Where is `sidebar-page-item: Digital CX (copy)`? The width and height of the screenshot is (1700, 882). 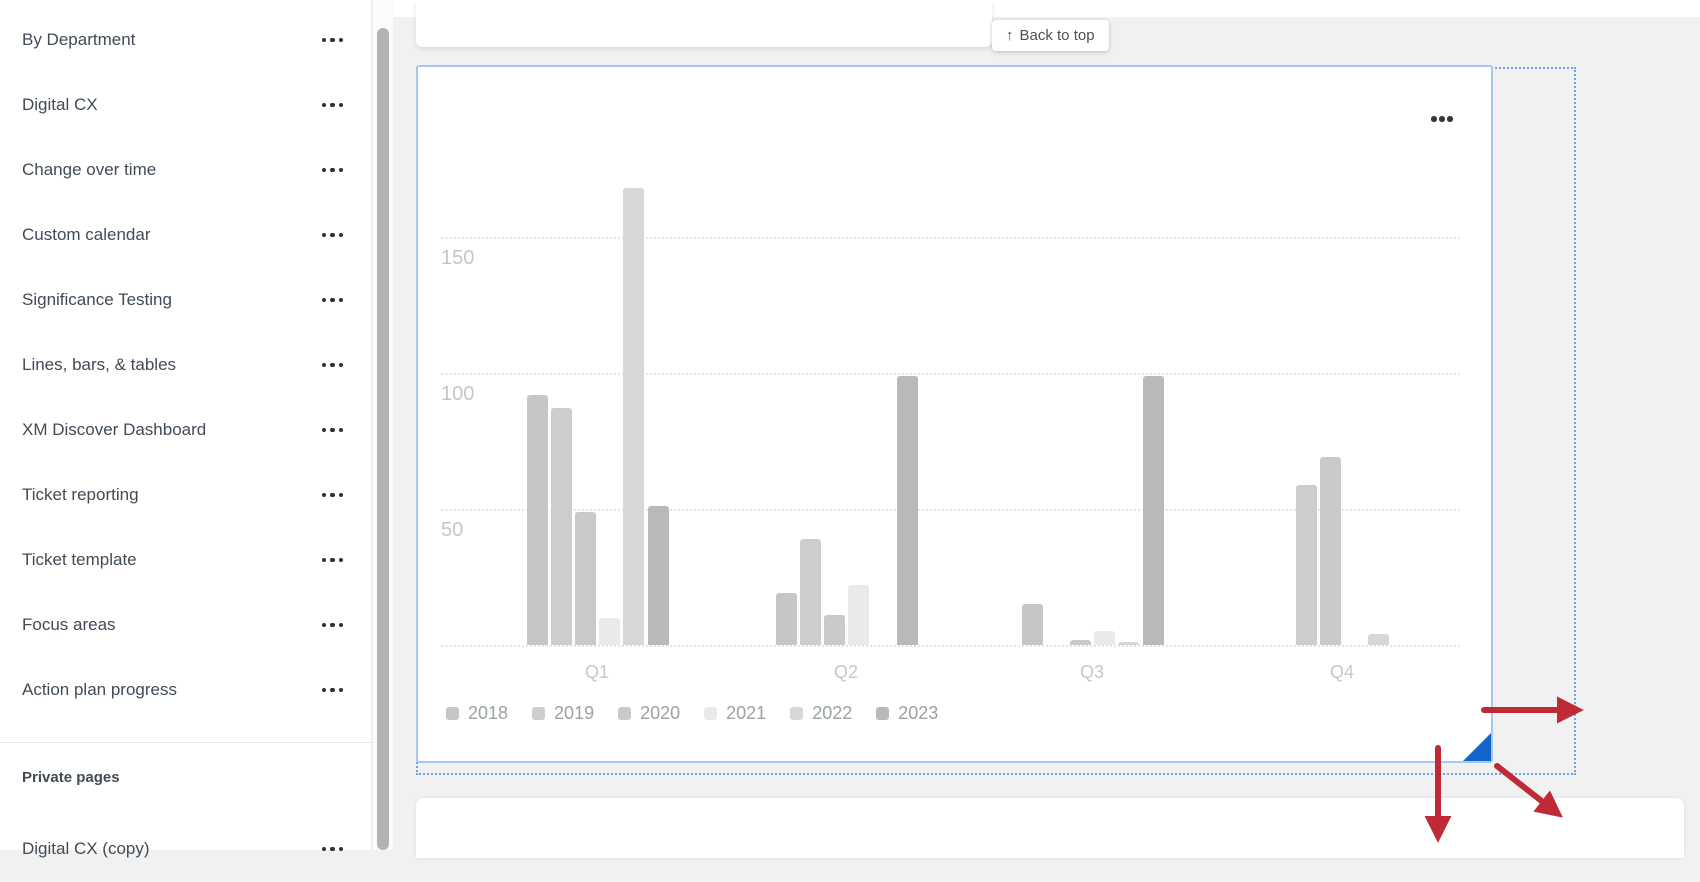 sidebar-page-item: Digital CX (copy) is located at coordinates (186, 849).